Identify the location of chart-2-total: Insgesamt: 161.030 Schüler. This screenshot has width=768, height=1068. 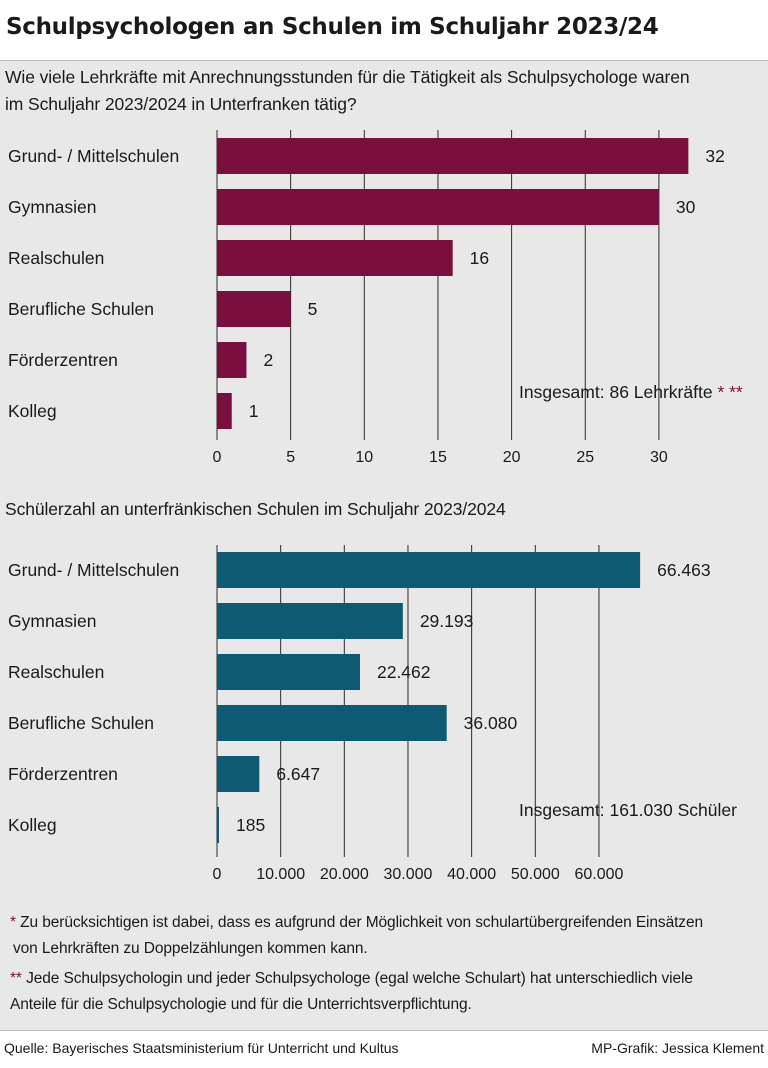
(628, 810).